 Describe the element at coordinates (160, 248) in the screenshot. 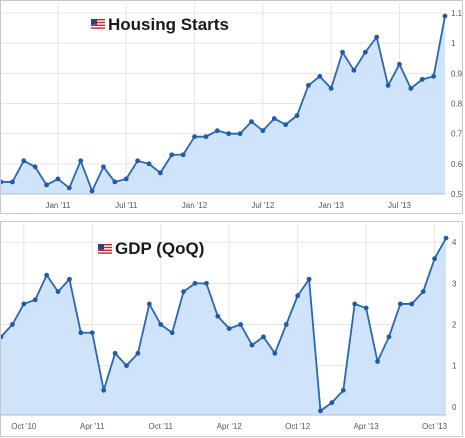

I see `chart-title: GDP (QoQ)` at that location.